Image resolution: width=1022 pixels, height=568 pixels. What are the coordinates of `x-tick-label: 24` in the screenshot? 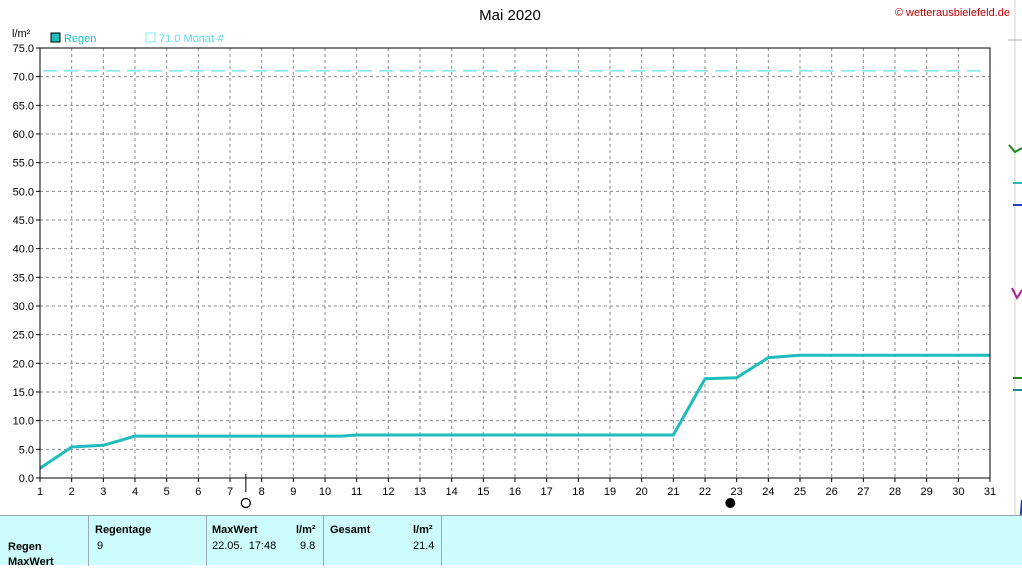 It's located at (768, 492).